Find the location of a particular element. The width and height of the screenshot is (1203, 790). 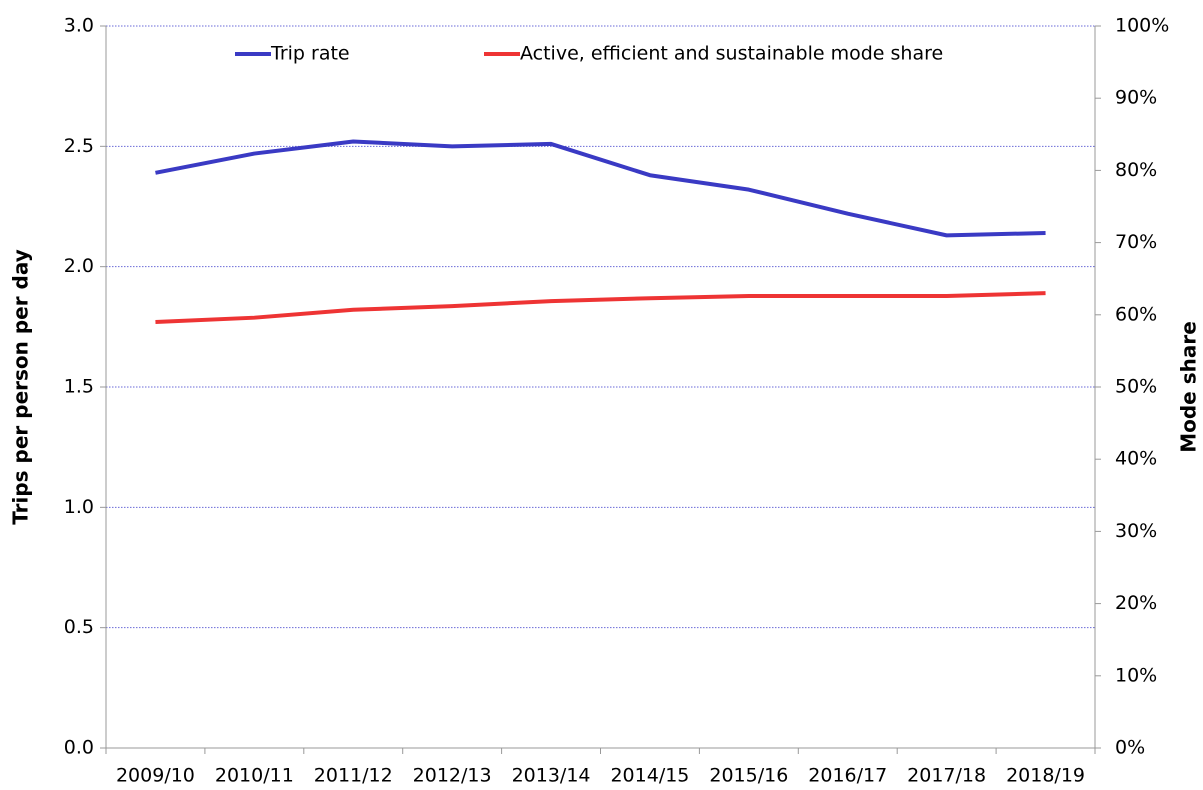

y-tick-label: 0.0 is located at coordinates (79, 748).